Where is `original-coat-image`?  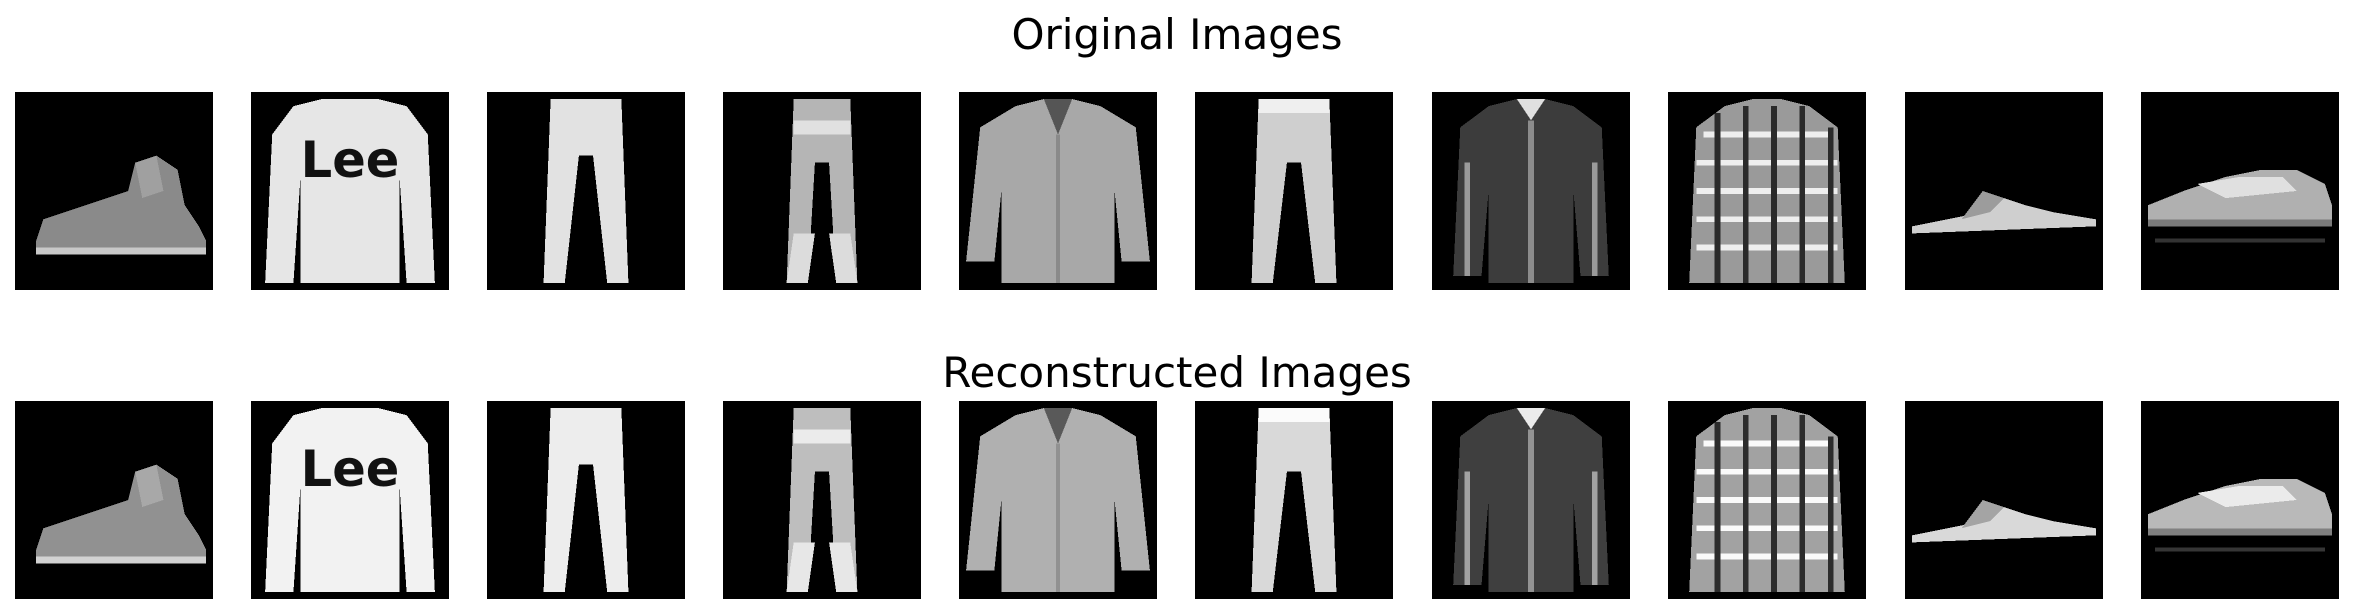 original-coat-image is located at coordinates (1531, 191).